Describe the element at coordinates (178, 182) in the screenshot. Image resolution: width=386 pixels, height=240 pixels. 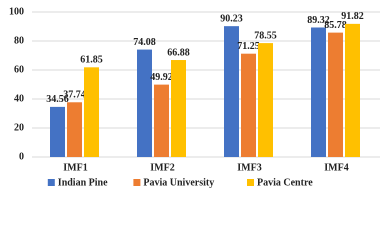
I see `legend-label: Pavia University` at that location.